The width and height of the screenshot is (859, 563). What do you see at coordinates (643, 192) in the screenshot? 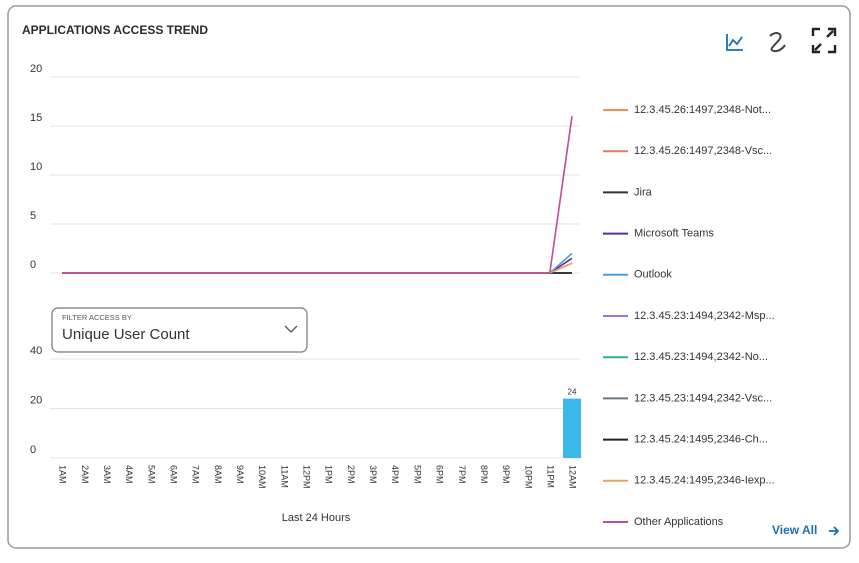
I see `legend-label: Jira` at bounding box center [643, 192].